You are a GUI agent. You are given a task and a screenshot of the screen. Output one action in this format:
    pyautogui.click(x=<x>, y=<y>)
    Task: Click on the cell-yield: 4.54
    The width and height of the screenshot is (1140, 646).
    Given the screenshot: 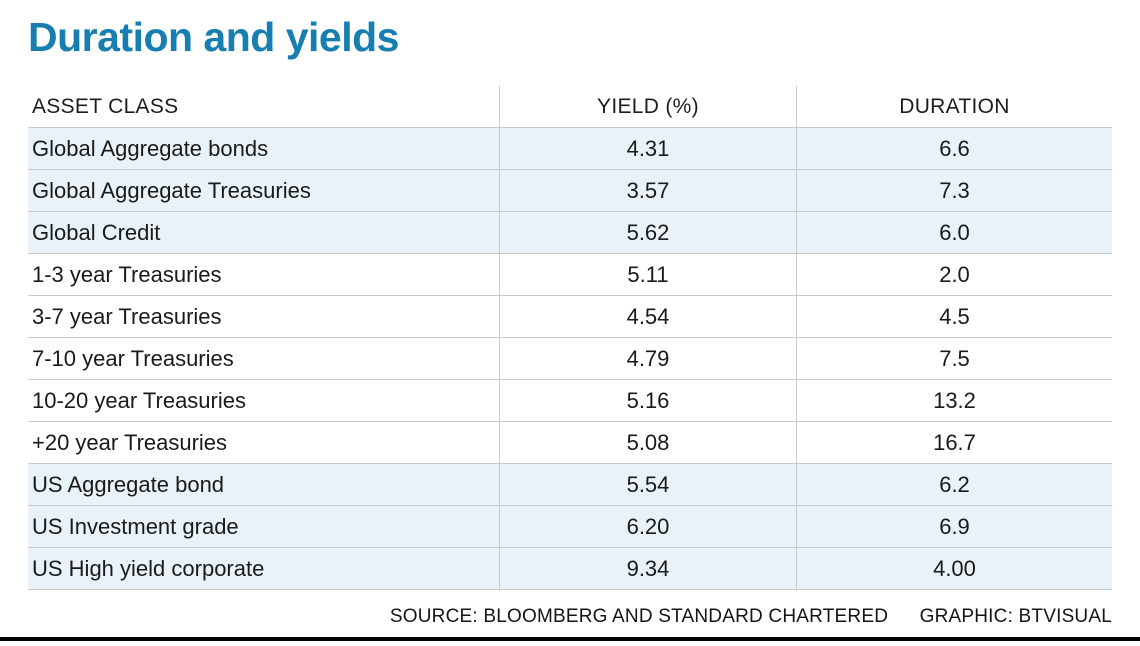 What is the action you would take?
    pyautogui.click(x=648, y=316)
    